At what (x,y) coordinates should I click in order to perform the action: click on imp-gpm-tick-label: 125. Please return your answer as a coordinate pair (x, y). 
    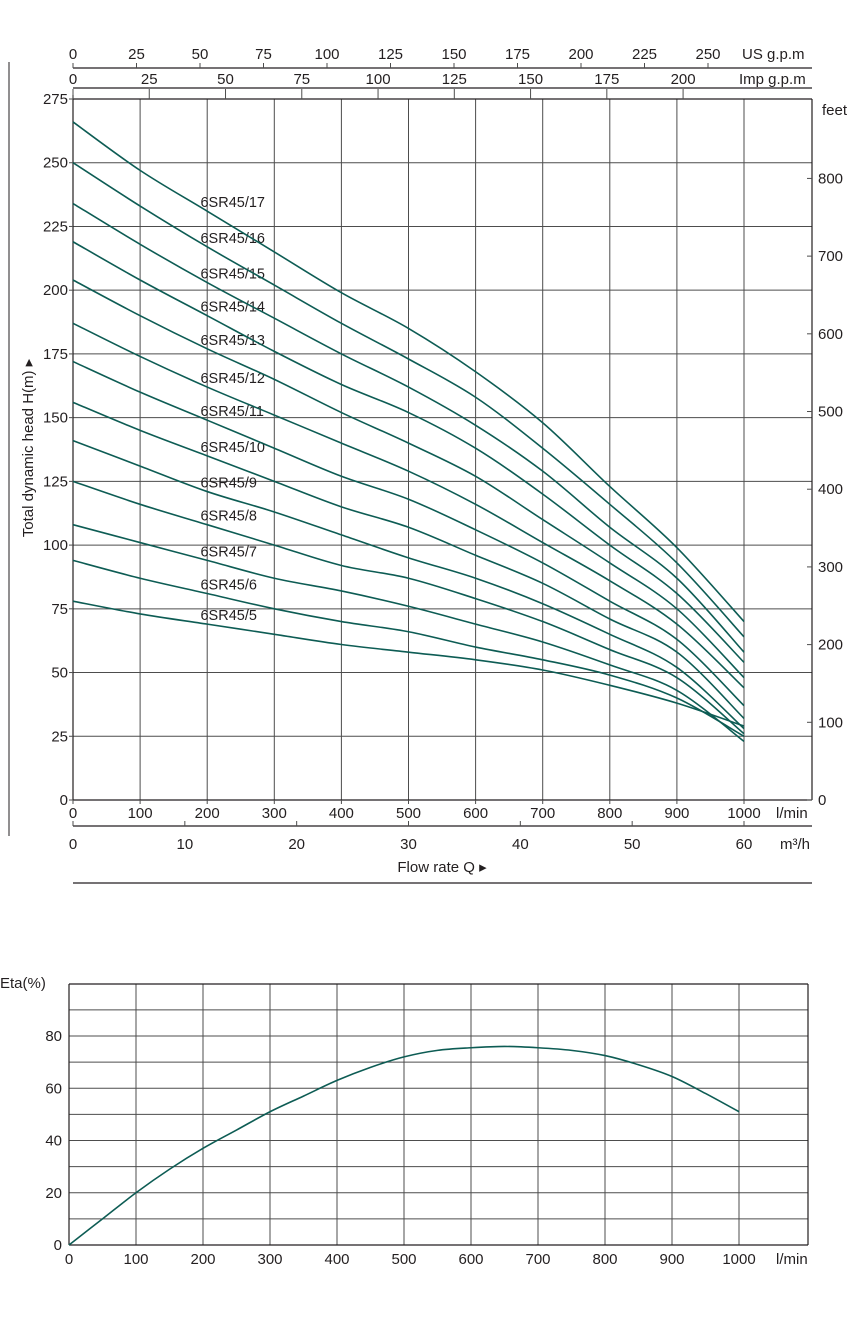
    Looking at the image, I should click on (454, 79).